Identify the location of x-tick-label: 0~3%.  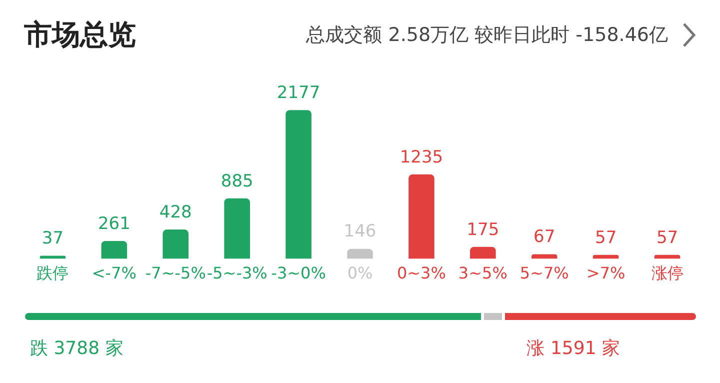
(421, 273).